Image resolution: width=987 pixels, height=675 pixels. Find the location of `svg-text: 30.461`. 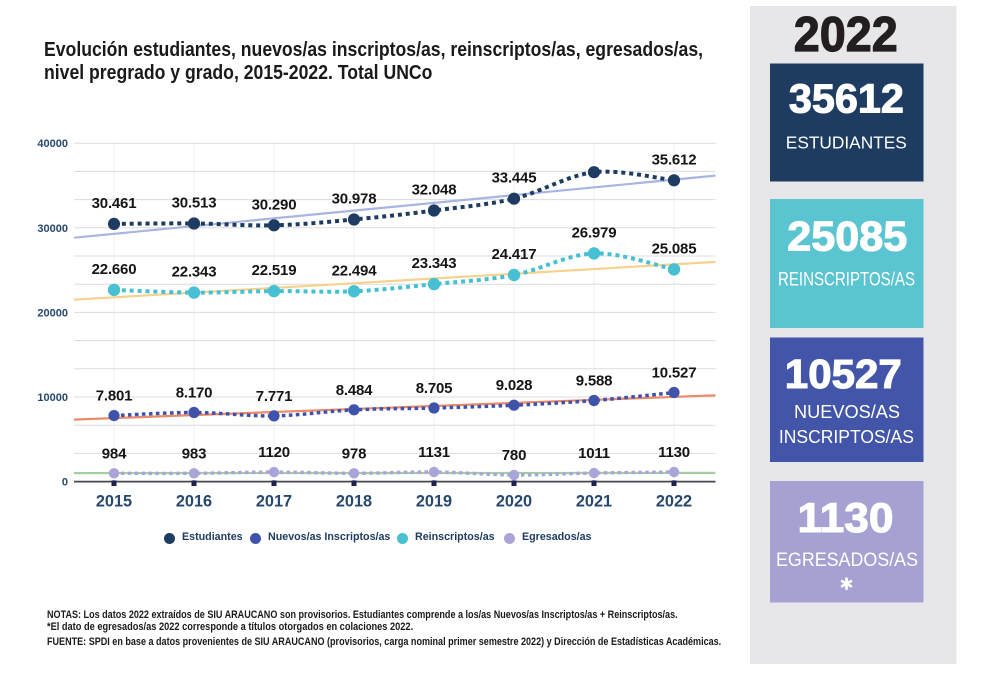

svg-text: 30.461 is located at coordinates (114, 203).